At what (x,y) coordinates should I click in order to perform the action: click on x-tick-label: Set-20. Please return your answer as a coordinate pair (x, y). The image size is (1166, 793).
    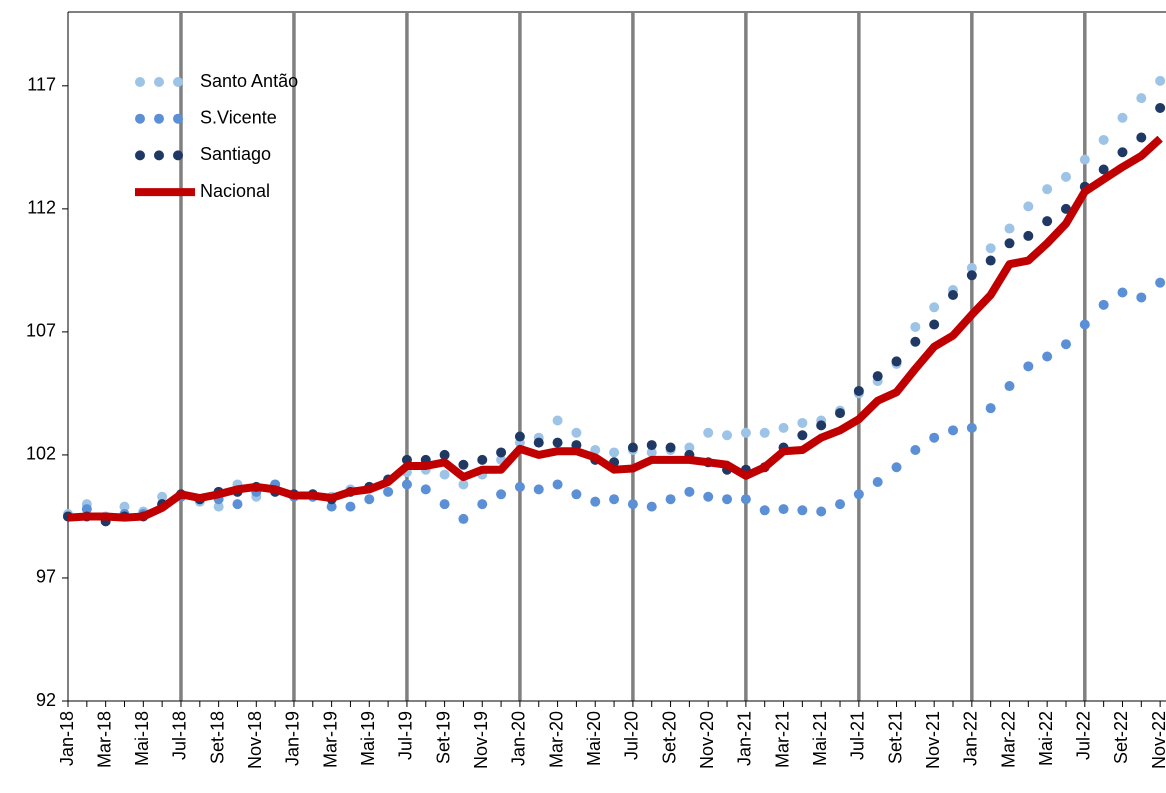
    Looking at the image, I should click on (669, 737).